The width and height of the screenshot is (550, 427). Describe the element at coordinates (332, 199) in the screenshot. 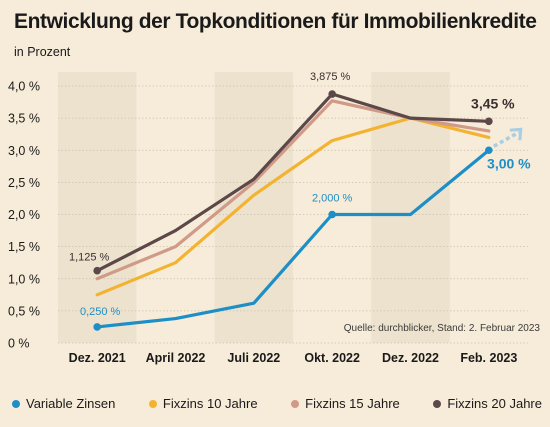

I see `data-label: 2,000 %` at that location.